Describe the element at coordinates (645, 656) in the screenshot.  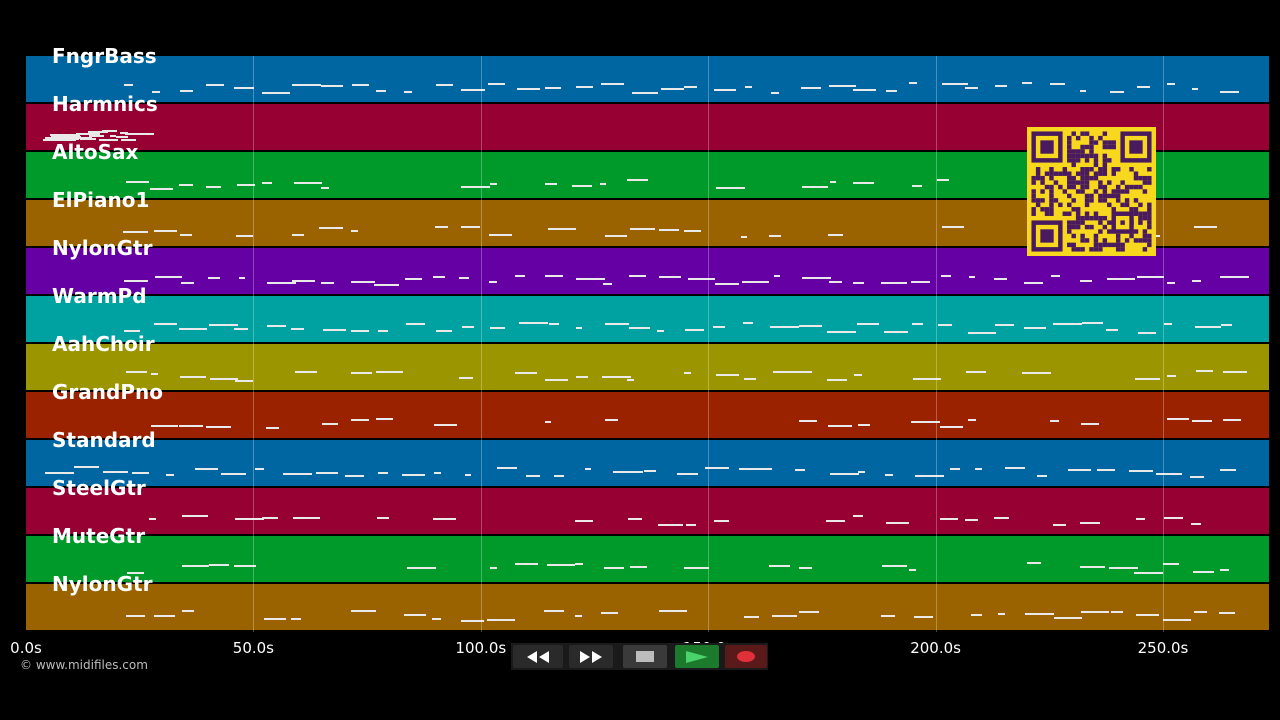
I see `stop-button` at that location.